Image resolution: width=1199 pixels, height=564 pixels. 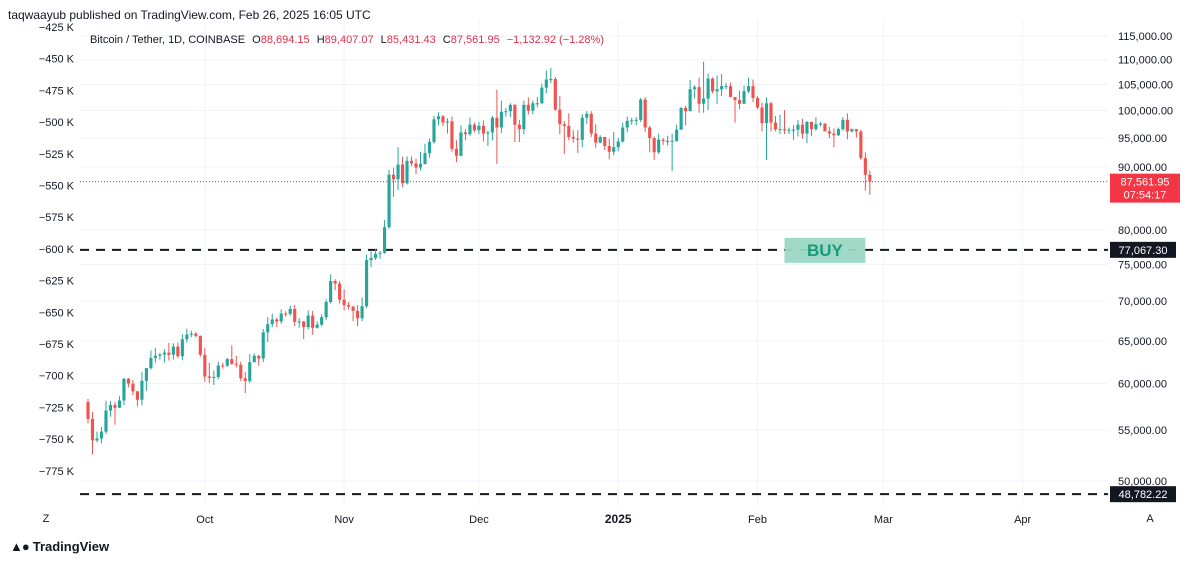 What do you see at coordinates (1145, 37) in the screenshot?
I see `y-right-tick-label: 115,000.00` at bounding box center [1145, 37].